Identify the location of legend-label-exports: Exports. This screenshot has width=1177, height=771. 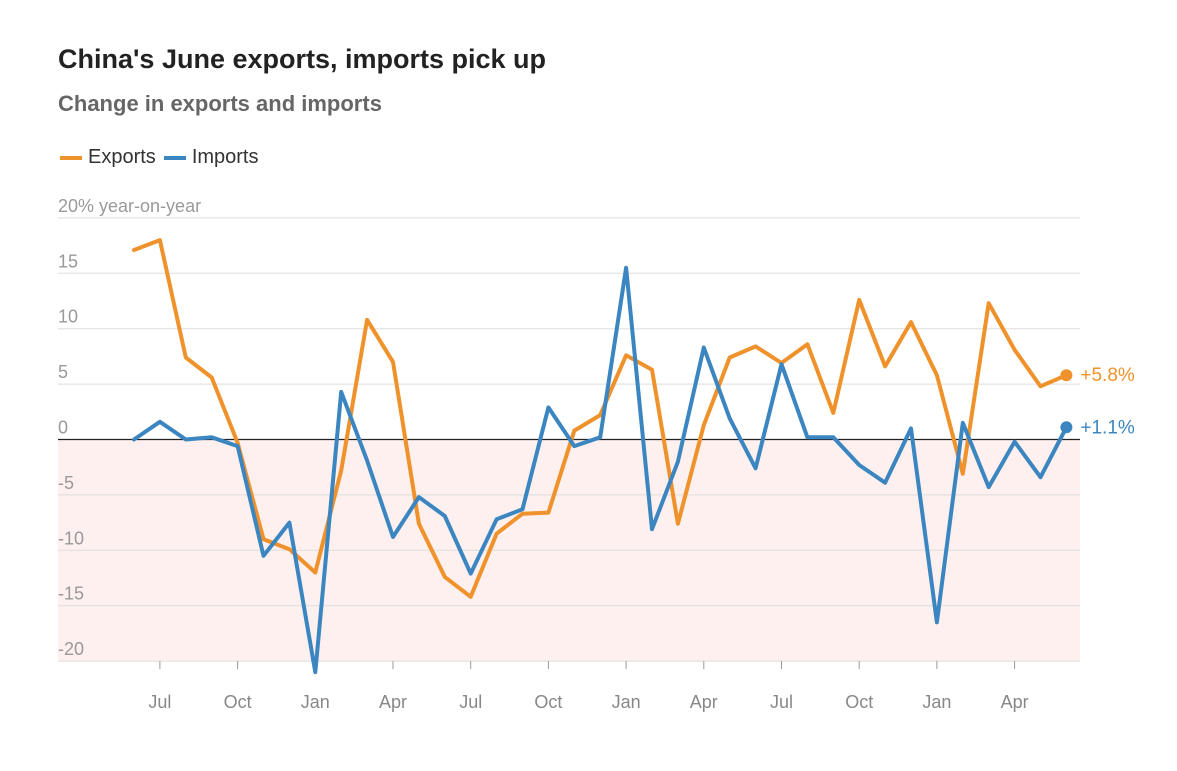
(122, 157).